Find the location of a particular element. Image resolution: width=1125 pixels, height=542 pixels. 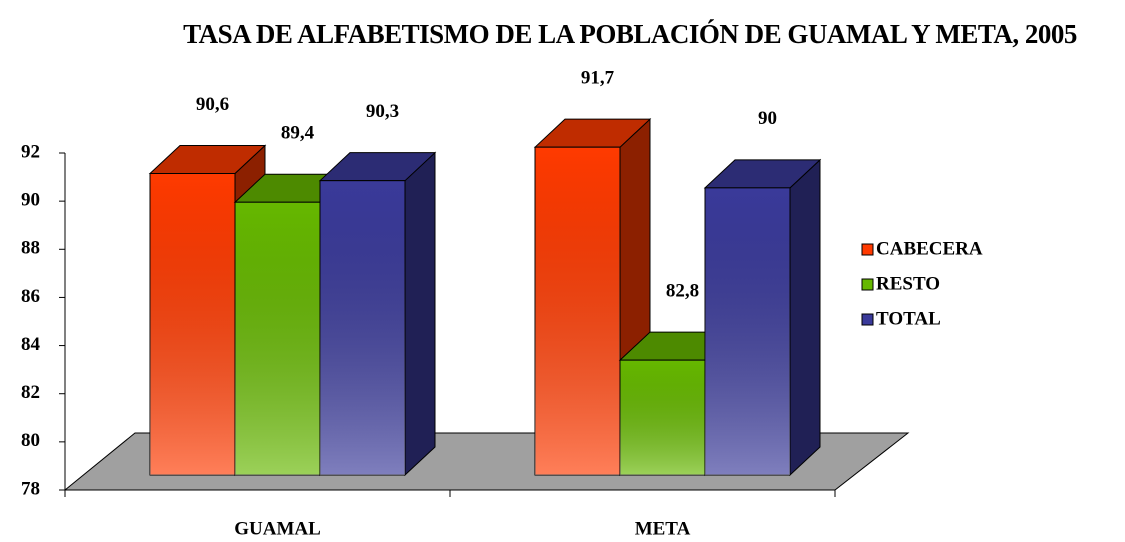

y-tick-label: 86 is located at coordinates (30, 296).